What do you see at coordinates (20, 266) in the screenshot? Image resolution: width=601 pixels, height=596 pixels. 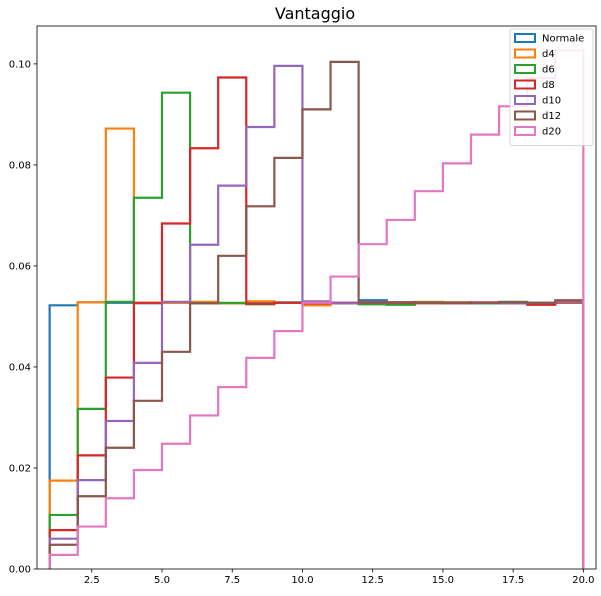 I see `y-tick-label: 0.06` at bounding box center [20, 266].